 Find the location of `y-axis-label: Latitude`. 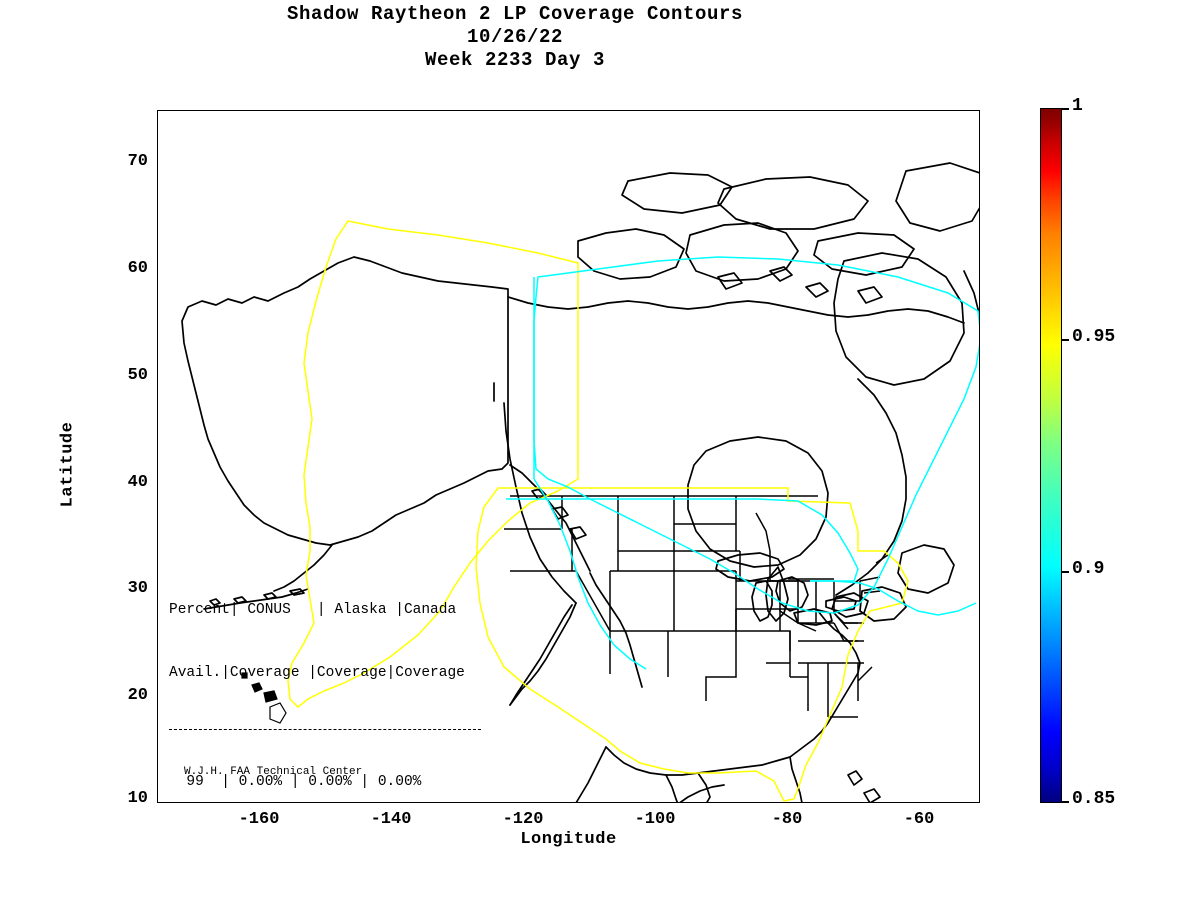

y-axis-label: Latitude is located at coordinates (68, 464).